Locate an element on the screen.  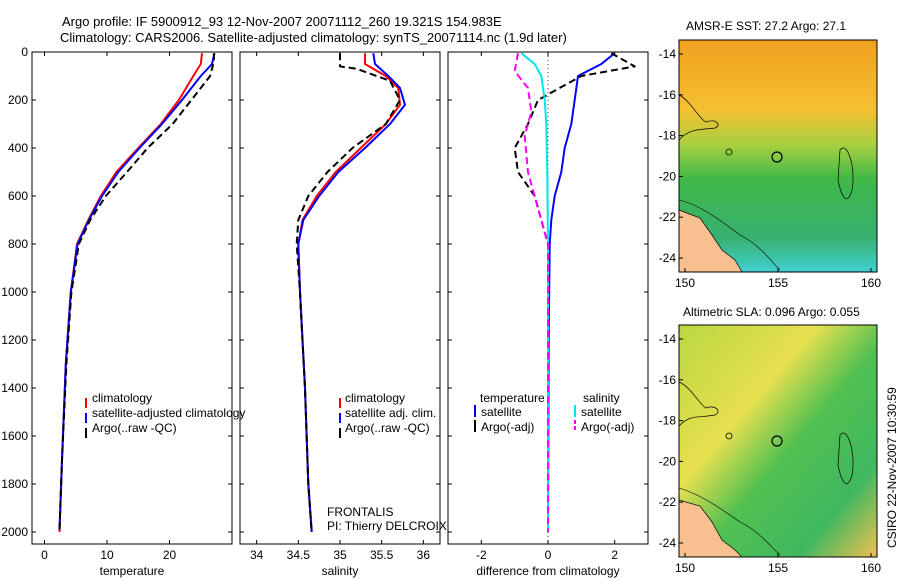
x-axis-label: salinity is located at coordinates (340, 571).